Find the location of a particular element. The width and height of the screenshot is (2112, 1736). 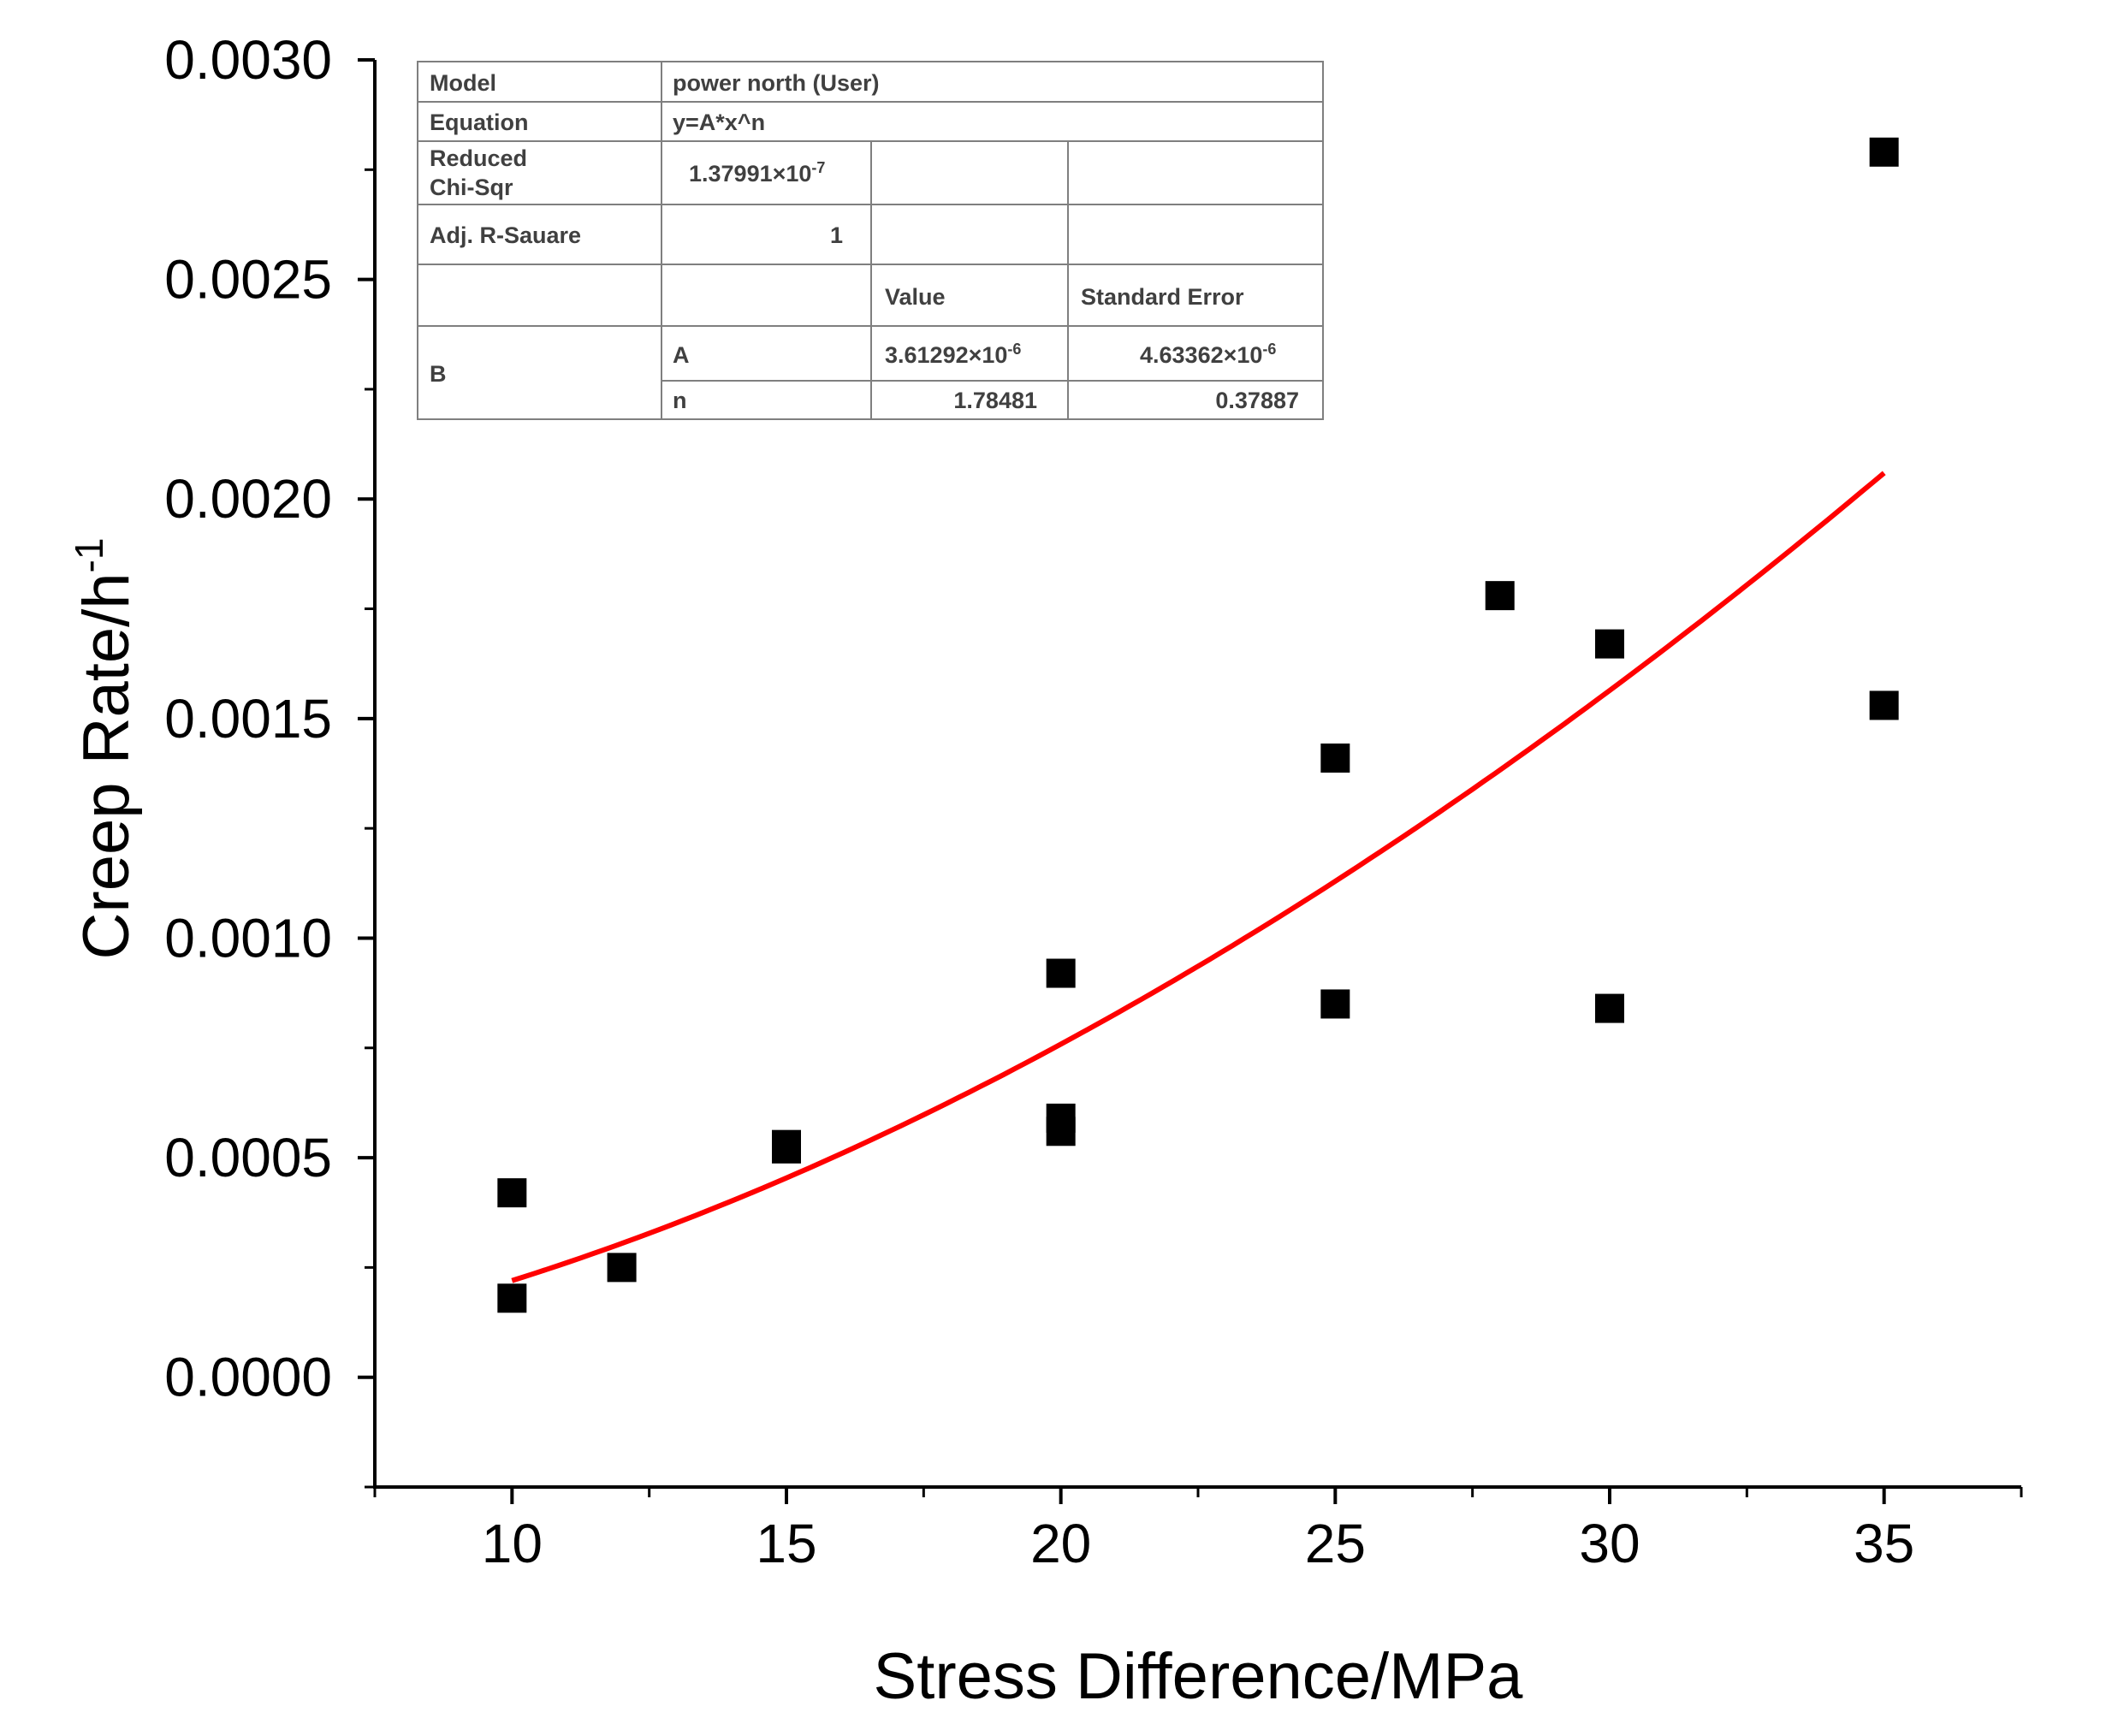

x-tick-label-30: 30 is located at coordinates (1609, 1544).